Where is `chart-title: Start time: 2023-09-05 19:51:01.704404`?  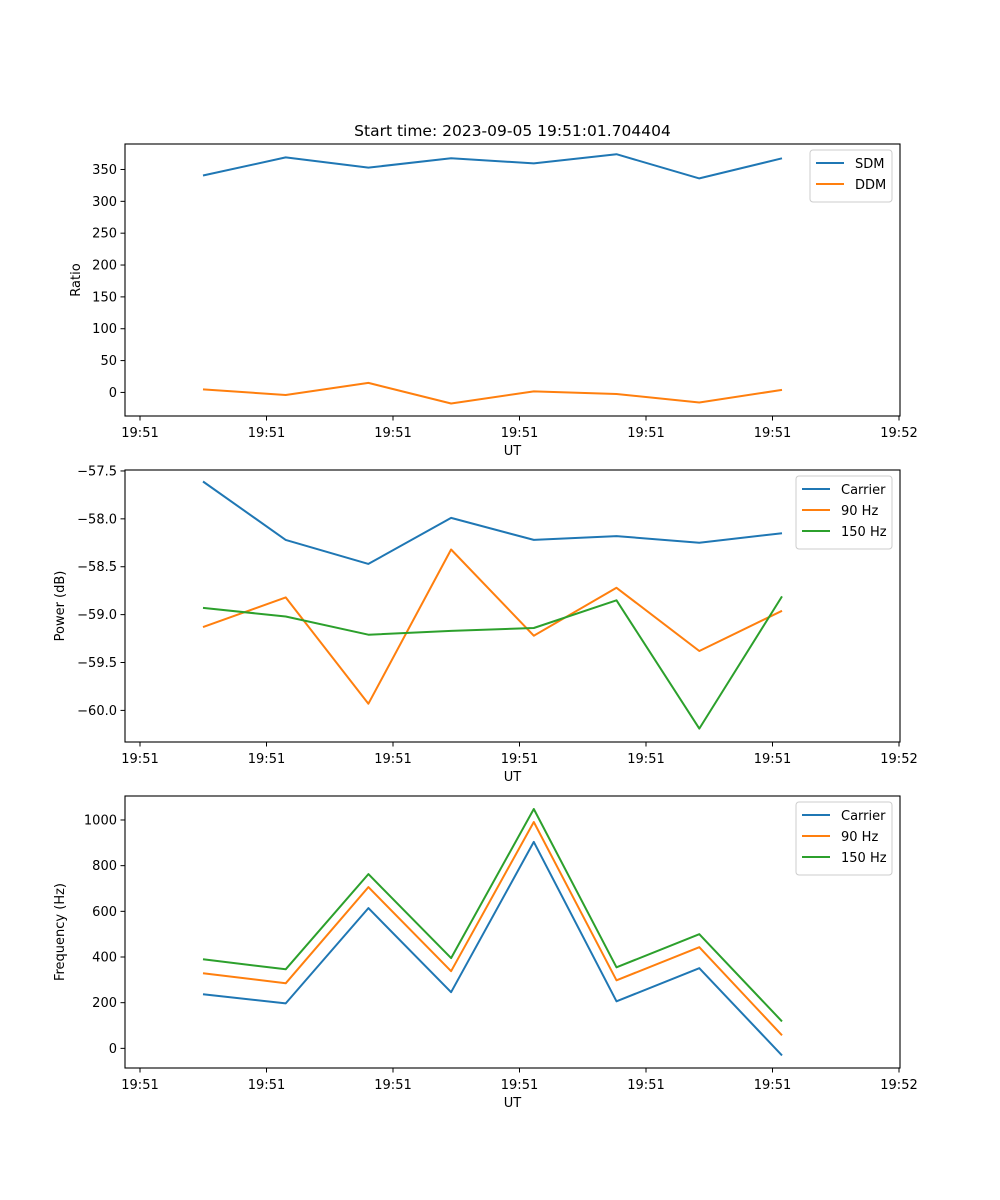
chart-title: Start time: 2023-09-05 19:51:01.704404 is located at coordinates (512, 131).